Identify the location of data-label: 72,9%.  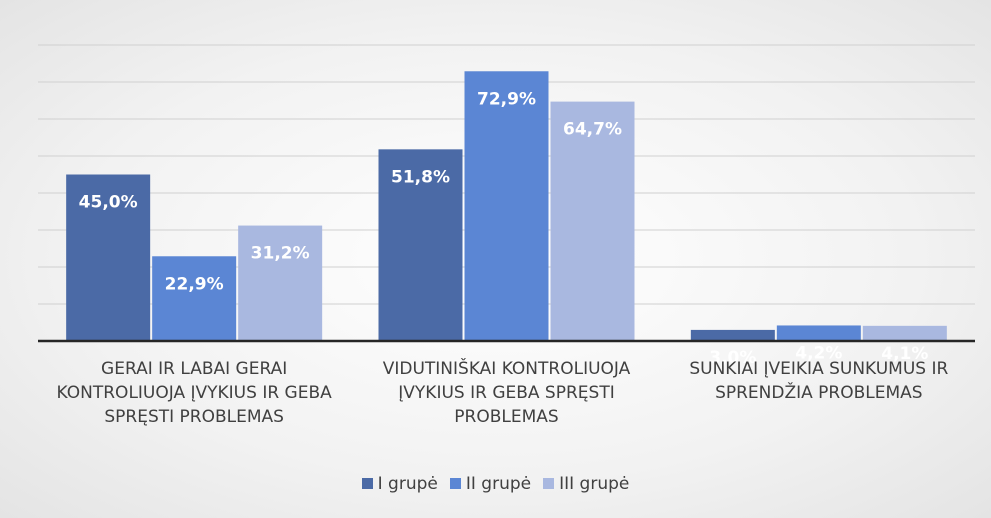
(506, 99).